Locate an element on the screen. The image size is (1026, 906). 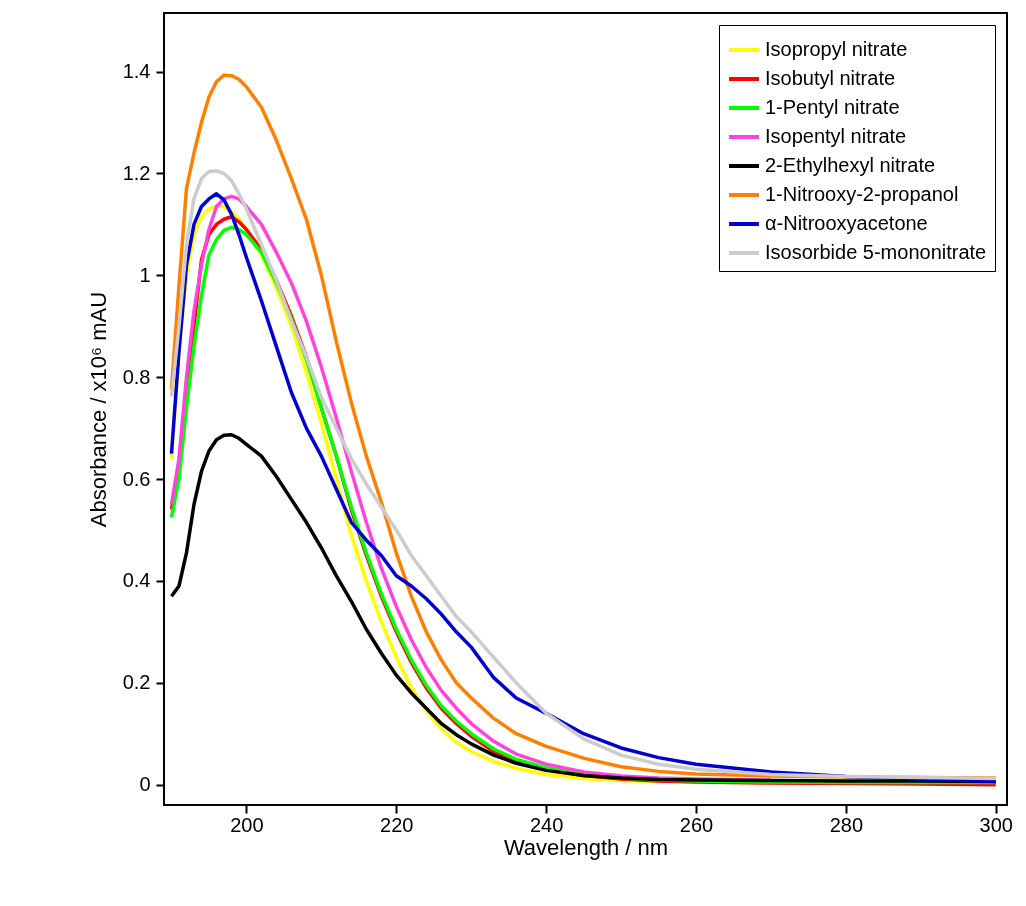
x-axis-title: Wavelength / nm is located at coordinates (586, 847).